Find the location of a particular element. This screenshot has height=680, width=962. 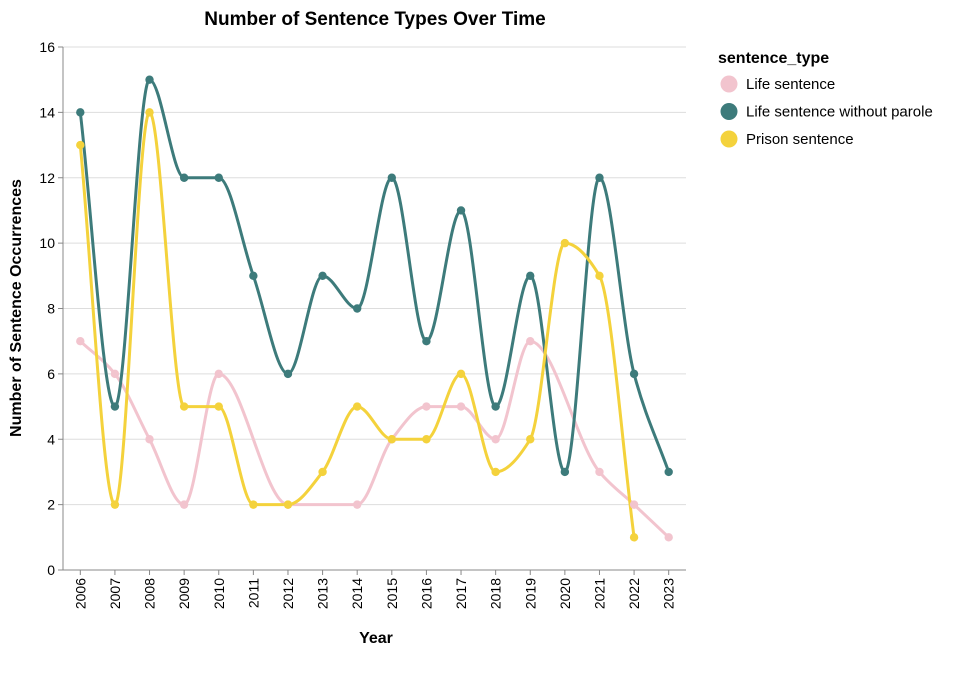

x-tick-label: 2018 is located at coordinates (496, 593).